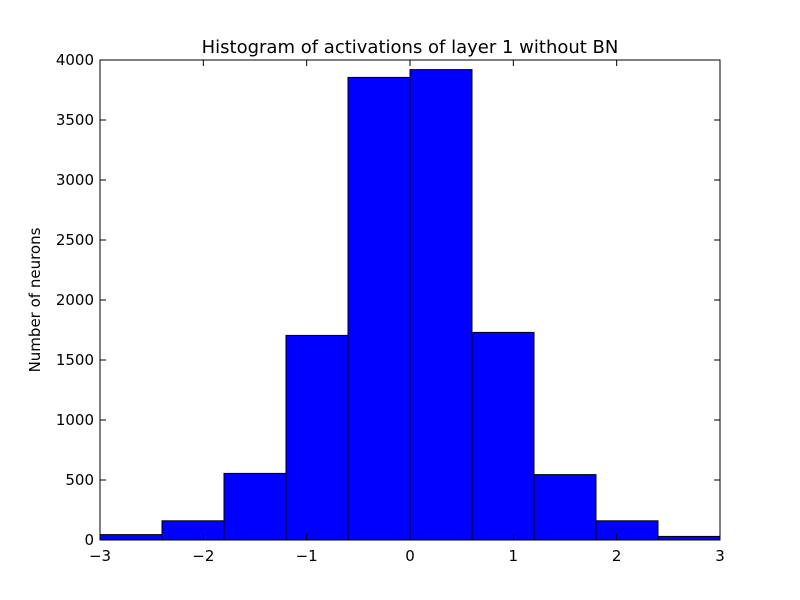  What do you see at coordinates (75, 240) in the screenshot?
I see `y-tick-label: 2500` at bounding box center [75, 240].